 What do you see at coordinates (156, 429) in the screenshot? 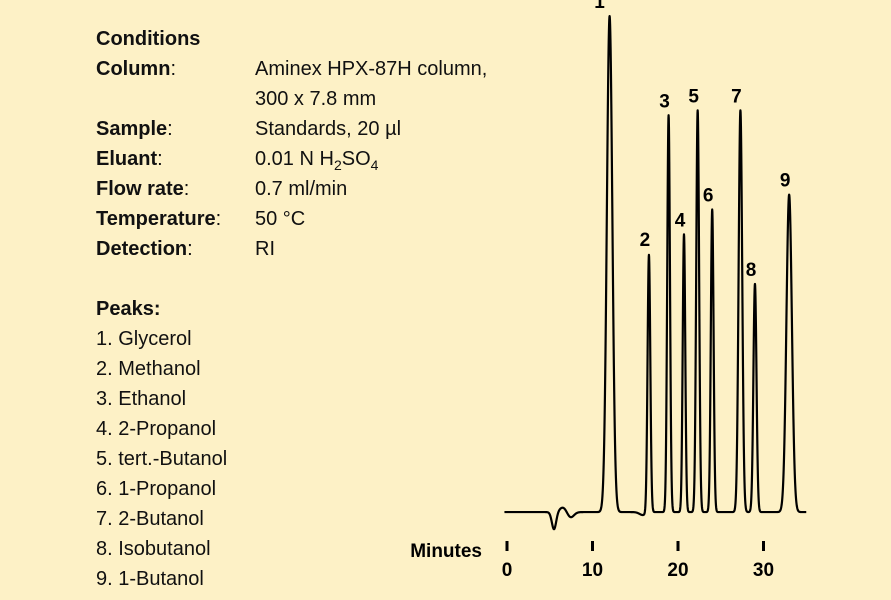
I see `peak-list-item: 4. 2-Propanol` at bounding box center [156, 429].